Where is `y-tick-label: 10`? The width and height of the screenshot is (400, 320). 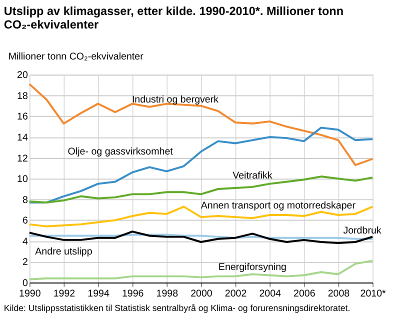
y-tick-label: 10 is located at coordinates (22, 180).